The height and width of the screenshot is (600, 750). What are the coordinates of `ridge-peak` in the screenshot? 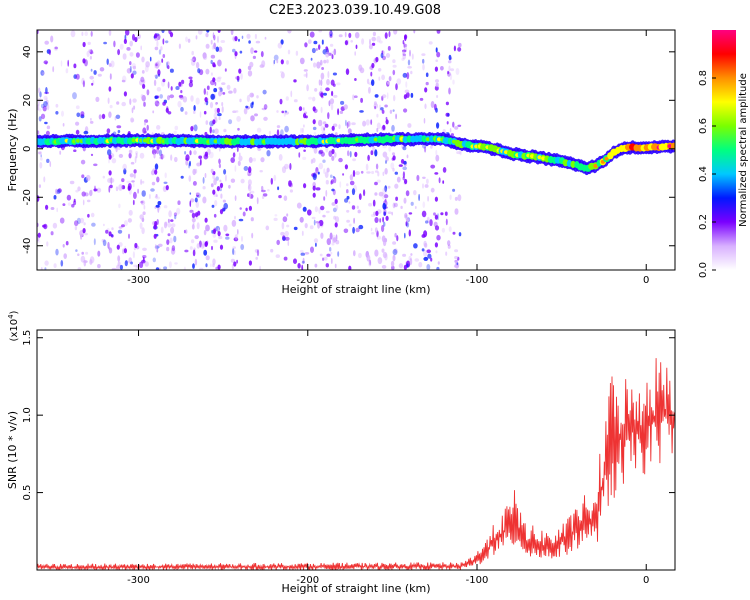 It's located at (215, 141).